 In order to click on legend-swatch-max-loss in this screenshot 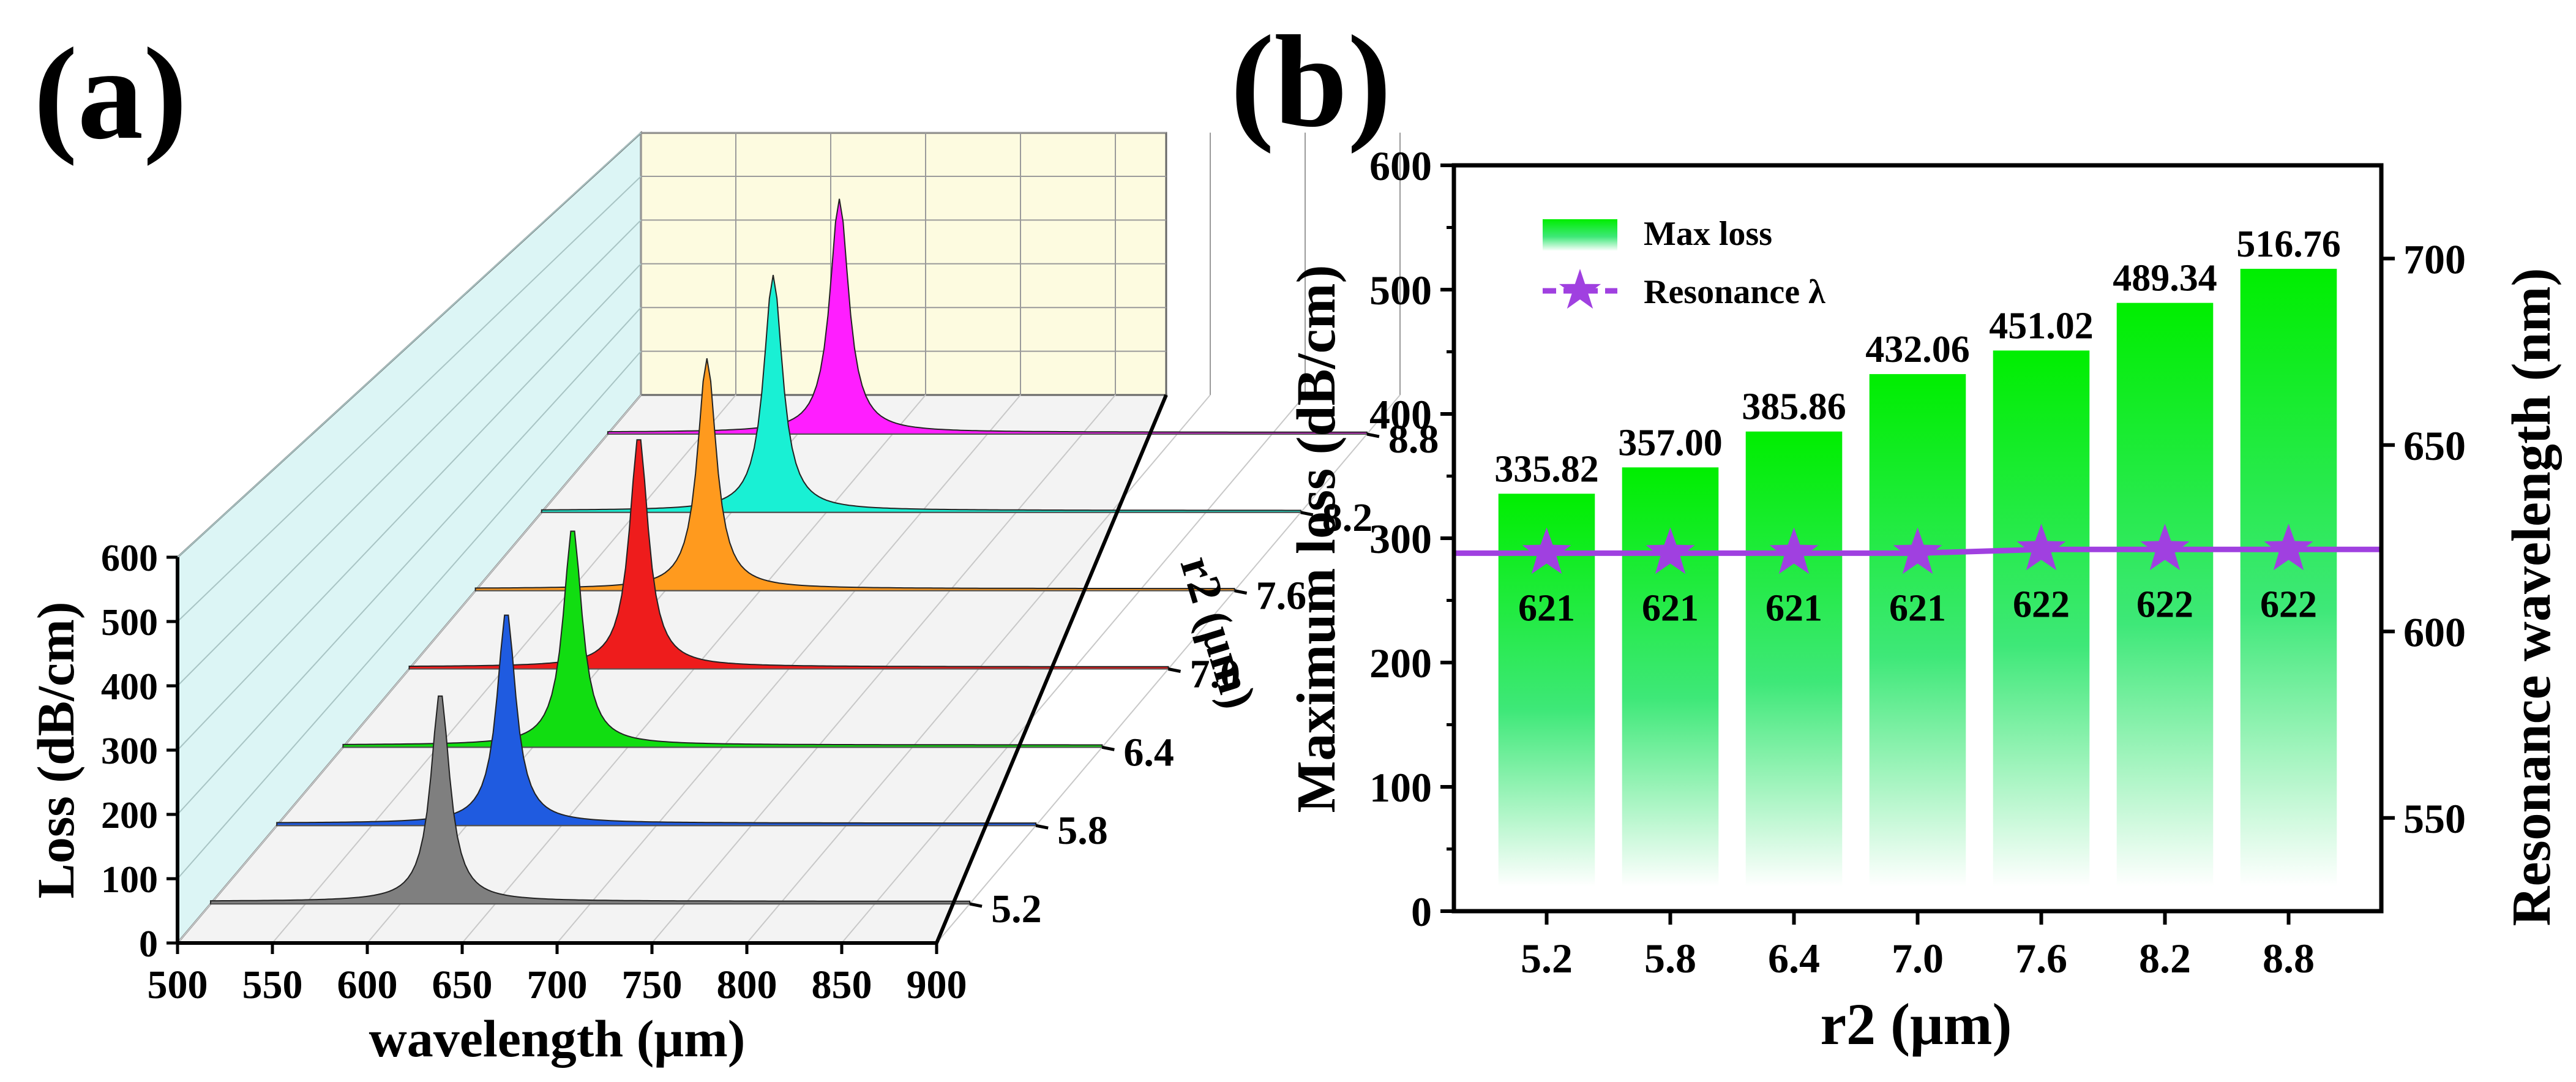, I will do `click(1580, 235)`.